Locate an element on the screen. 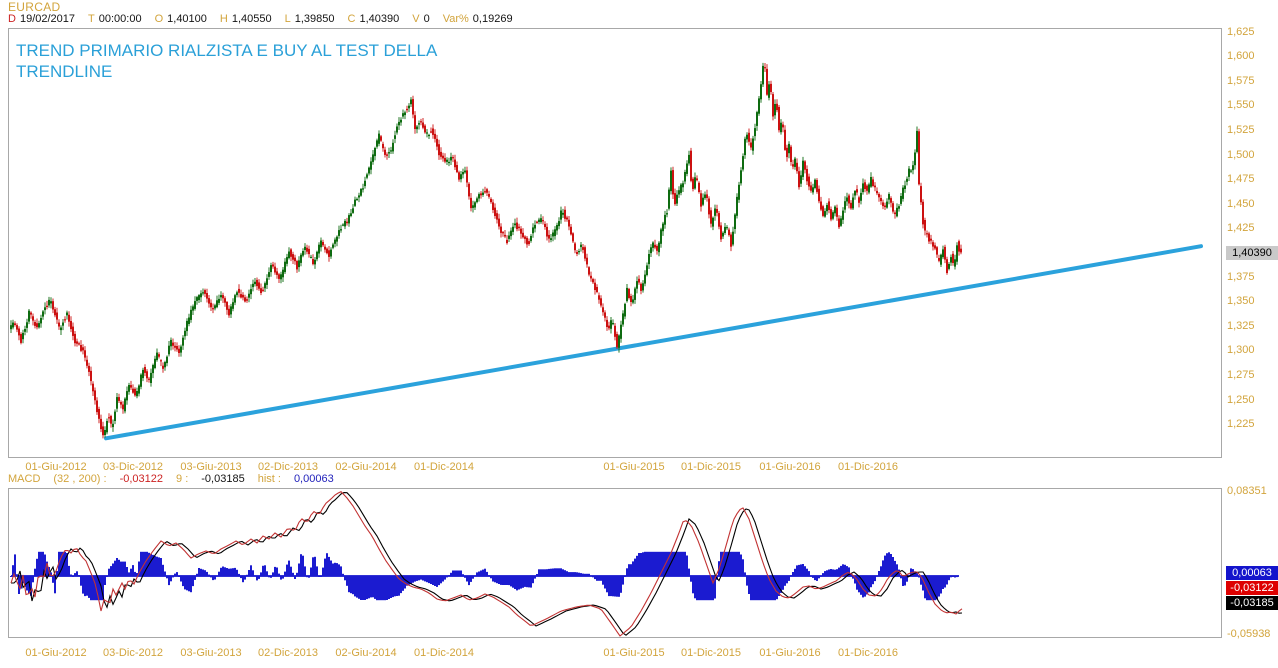  quote-field: H 1,40550 is located at coordinates (246, 19).